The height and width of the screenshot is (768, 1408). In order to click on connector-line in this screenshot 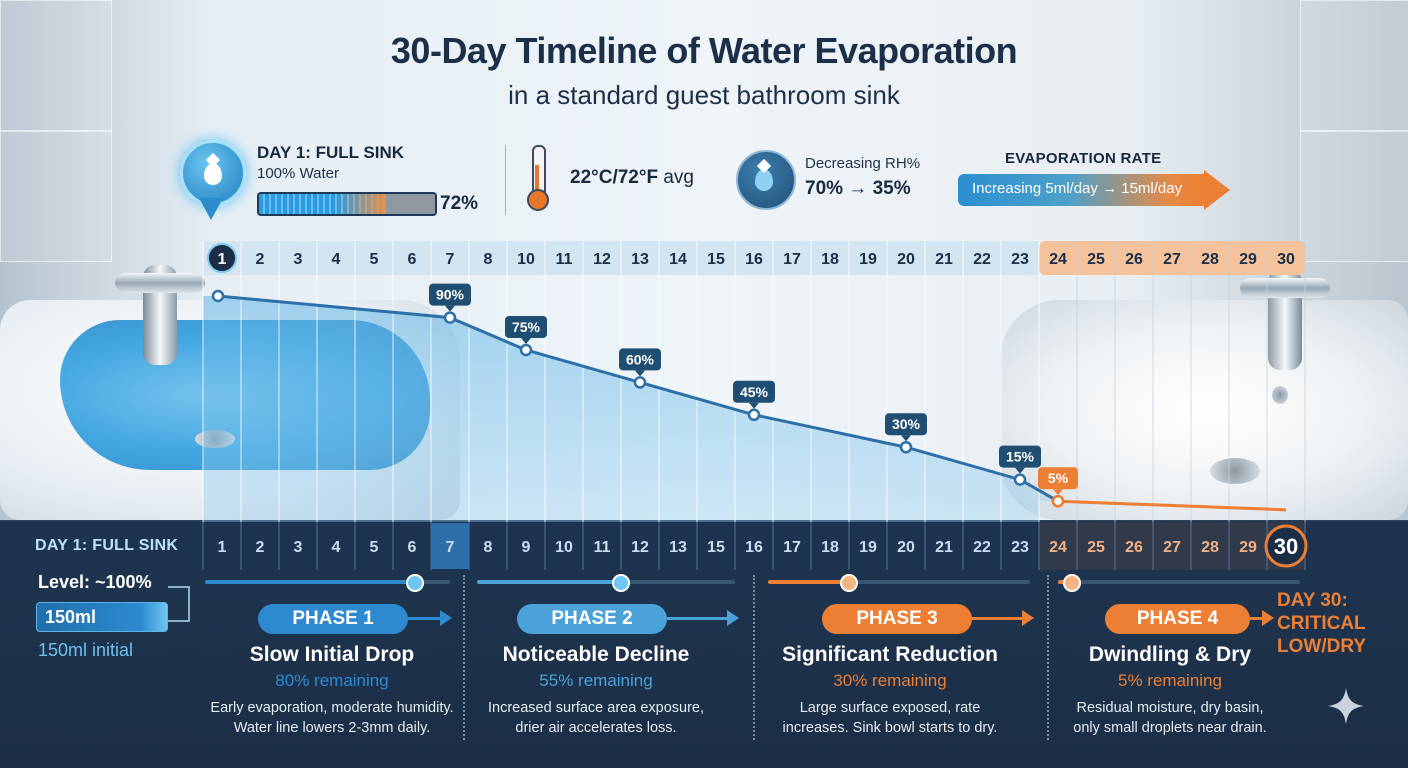, I will do `click(179, 604)`.